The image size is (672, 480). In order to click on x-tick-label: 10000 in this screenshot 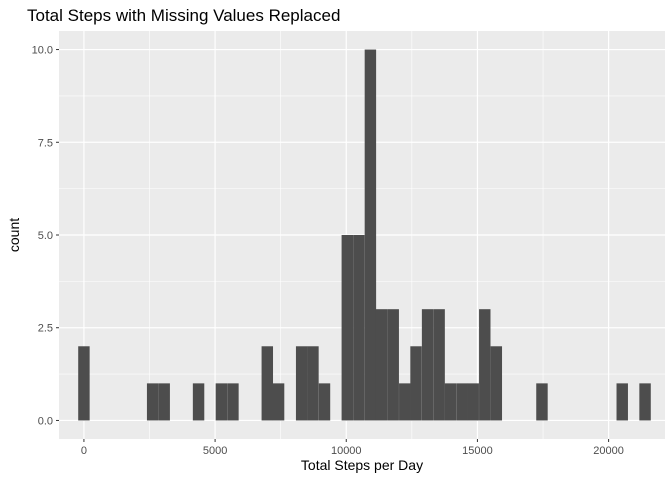, I will do `click(346, 451)`.